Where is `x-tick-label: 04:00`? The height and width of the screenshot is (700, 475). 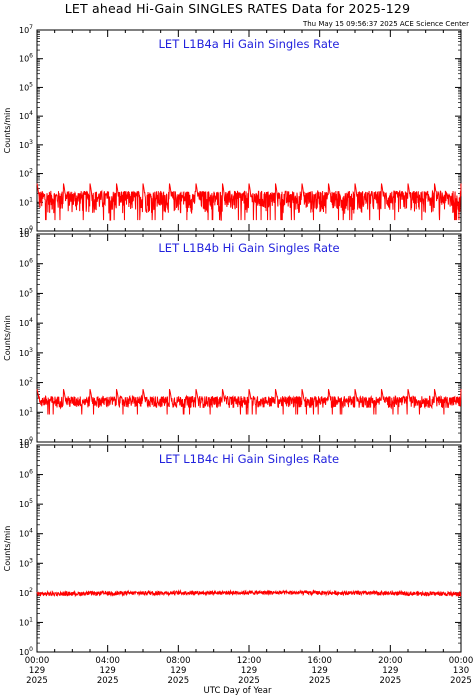 x-tick-label: 04:00 is located at coordinates (107, 661).